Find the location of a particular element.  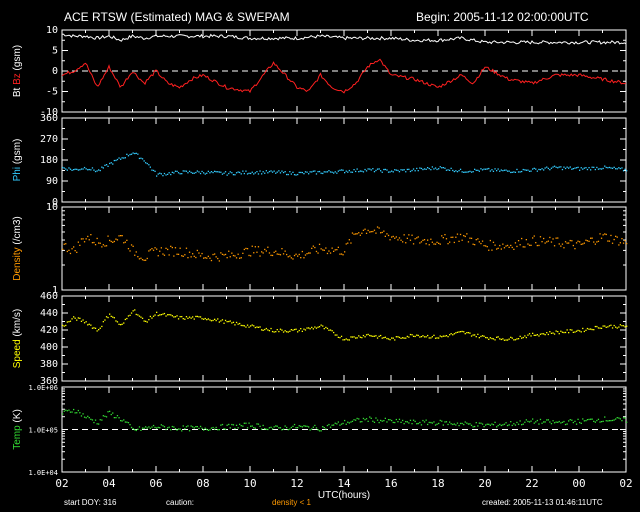

y-tick-label: 5 is located at coordinates (55, 51).